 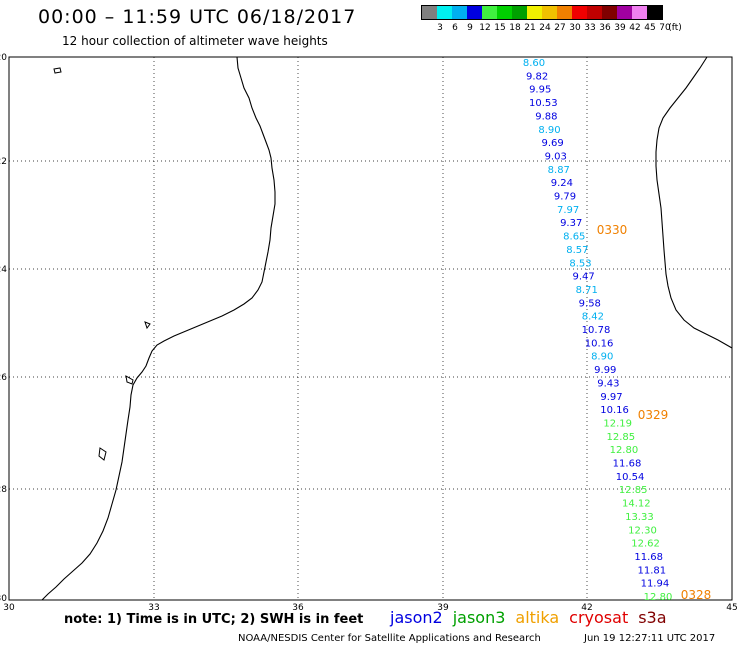 I want to click on scale-label: 33, so click(x=590, y=28).